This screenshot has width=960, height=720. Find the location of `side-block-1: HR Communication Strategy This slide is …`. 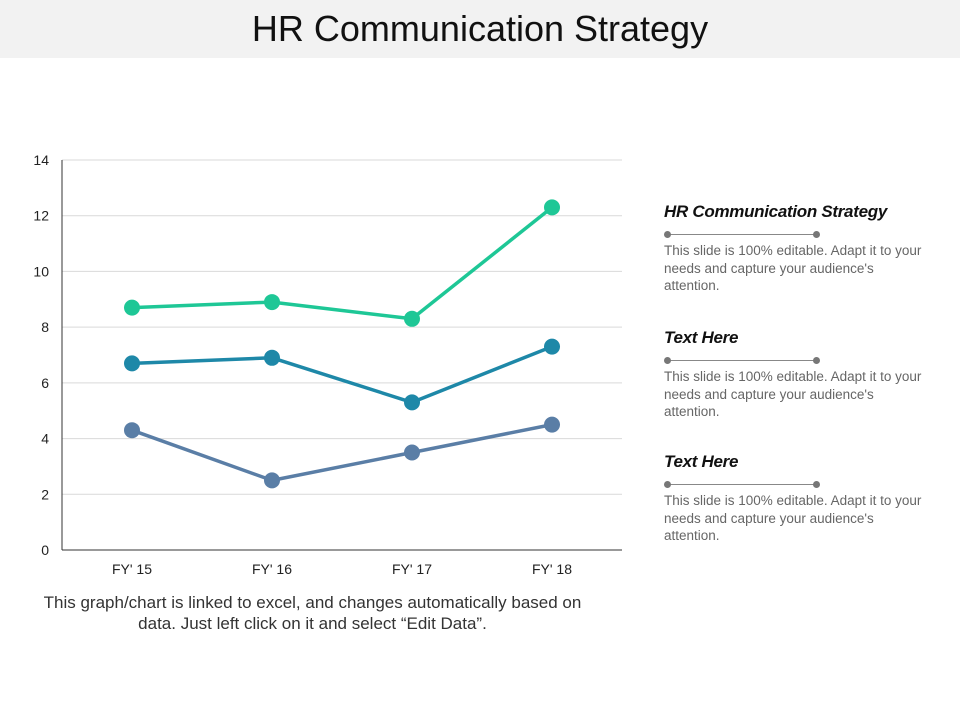

side-block-1: HR Communication Strategy This slide is … is located at coordinates (799, 248).